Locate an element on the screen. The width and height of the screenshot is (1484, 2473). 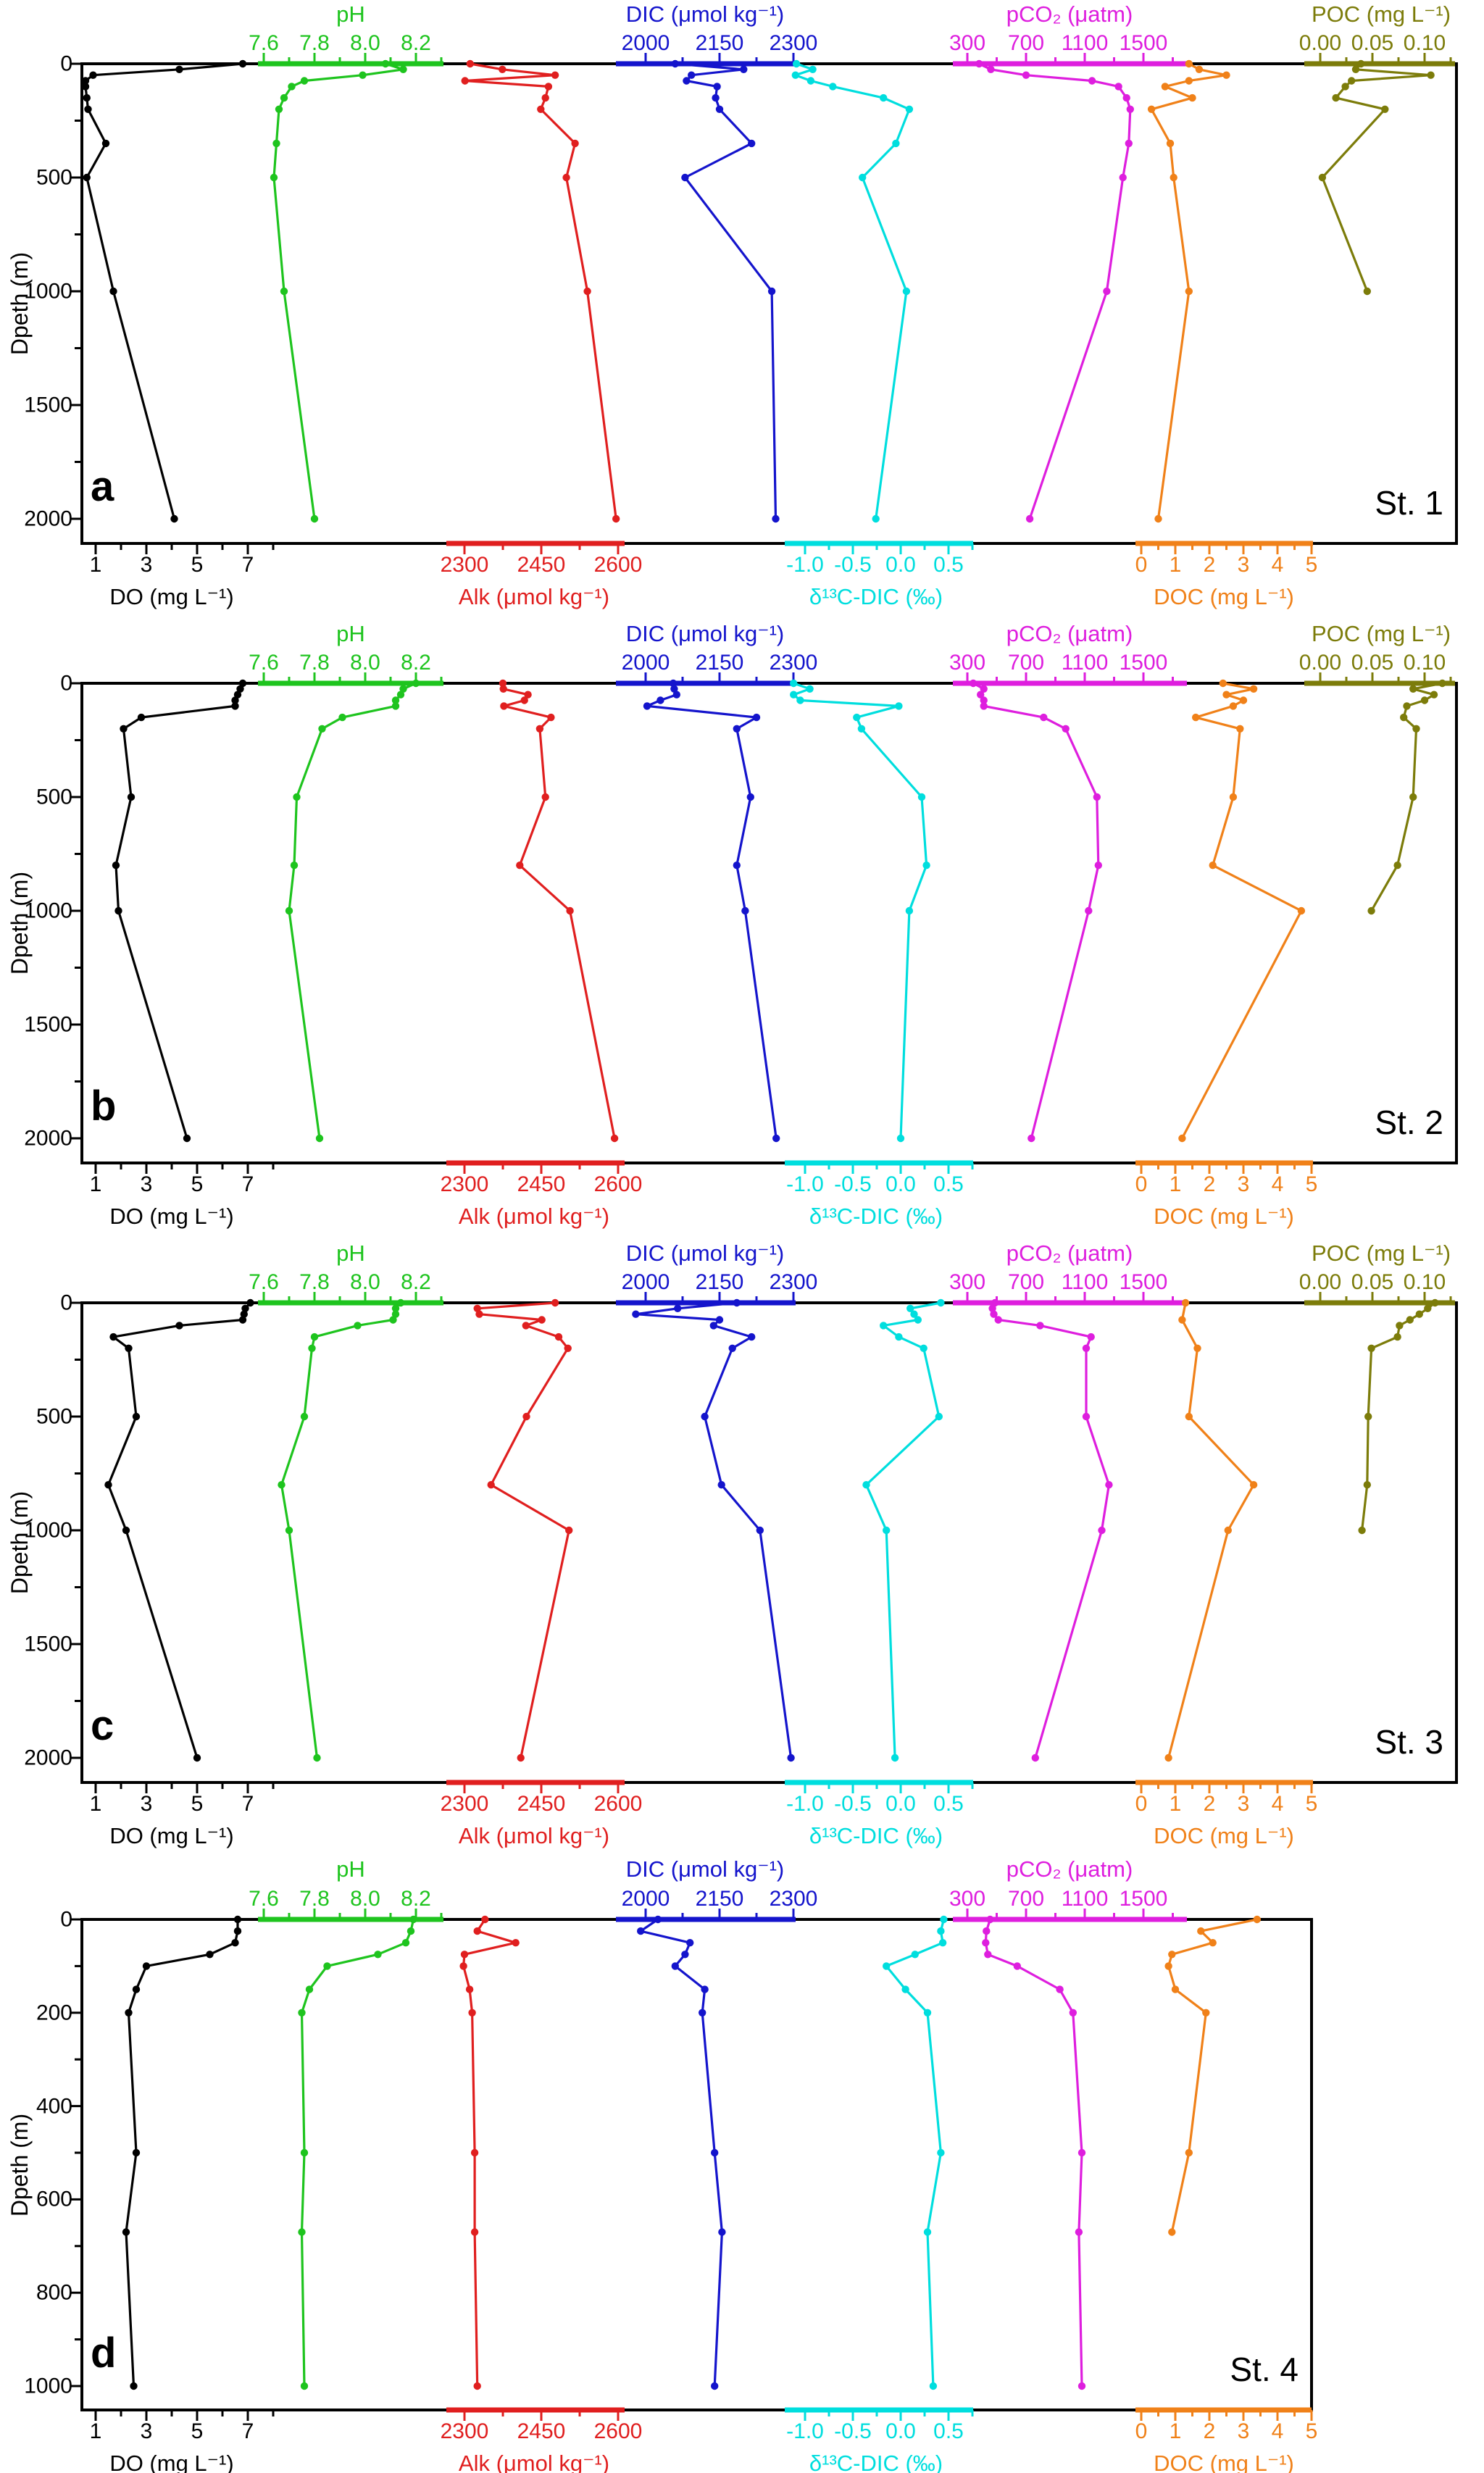
poc-profile-line is located at coordinates (1398, 1416).